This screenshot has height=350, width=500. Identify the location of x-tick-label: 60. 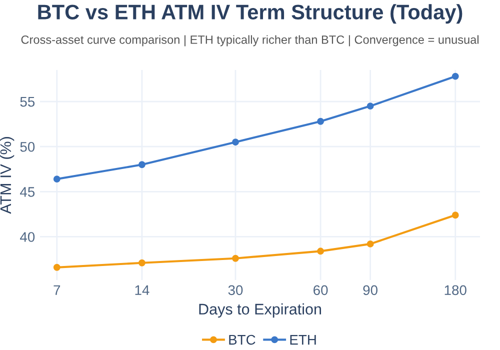
(321, 290).